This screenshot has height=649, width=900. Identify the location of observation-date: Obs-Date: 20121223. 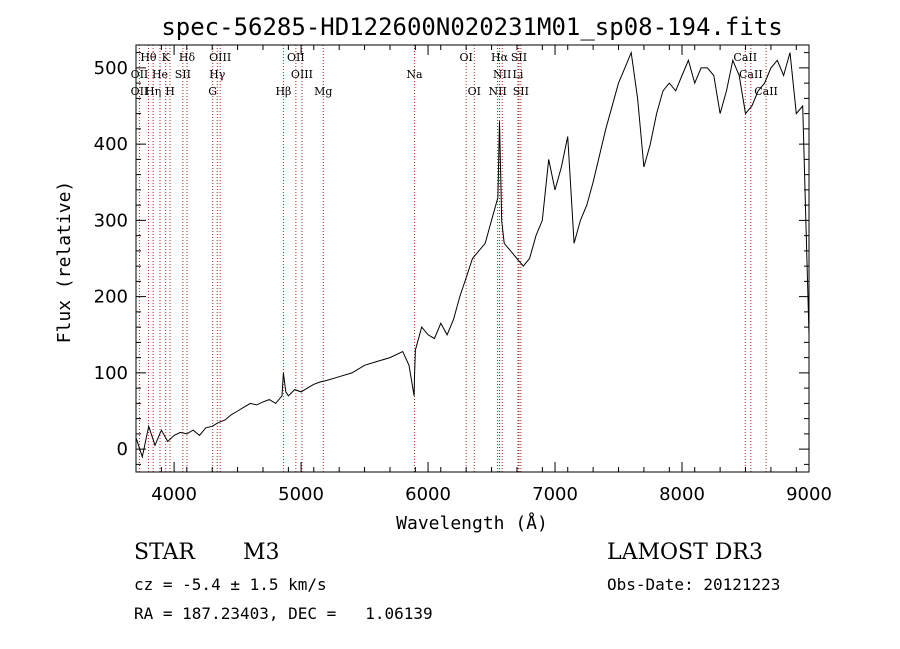
(694, 584).